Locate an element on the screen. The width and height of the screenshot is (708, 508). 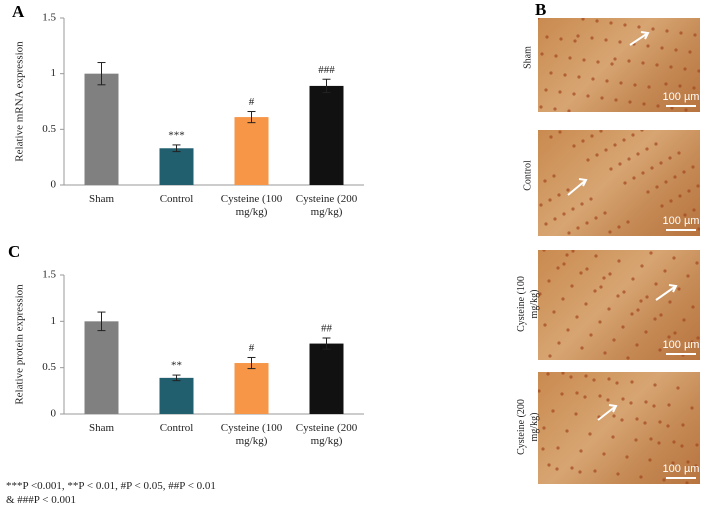
panel-label: C is located at coordinates (14, 251).